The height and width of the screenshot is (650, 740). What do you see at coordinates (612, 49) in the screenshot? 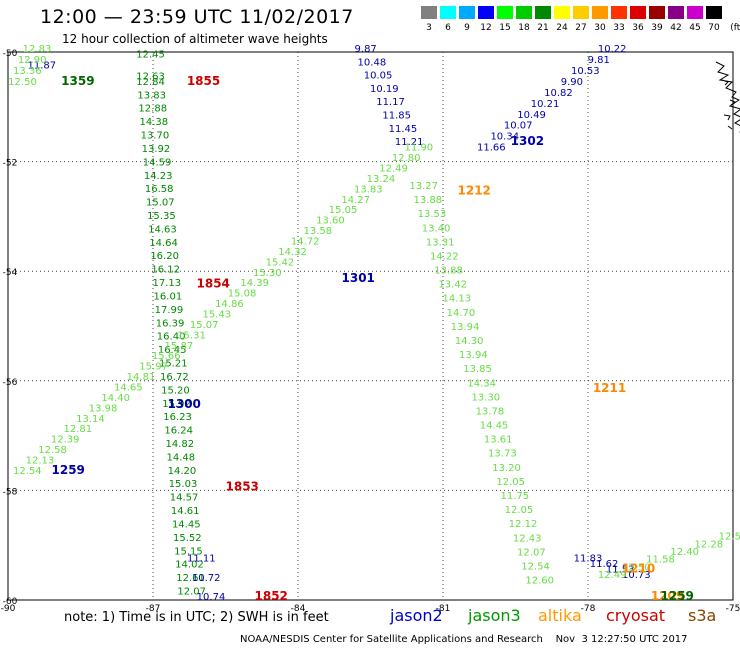
I see `swh-value-label: 10.22` at bounding box center [612, 49].